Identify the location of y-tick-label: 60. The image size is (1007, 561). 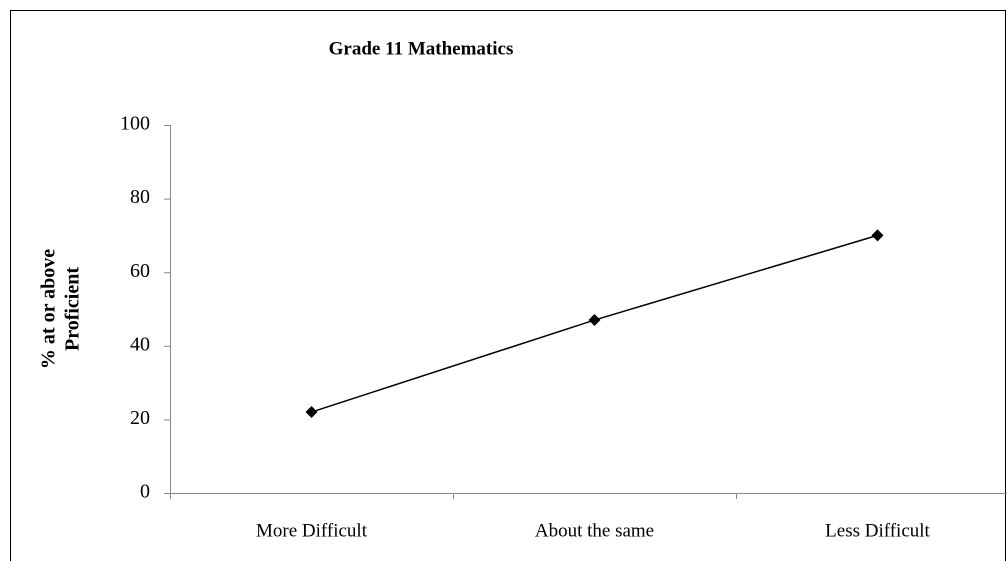
(140, 271).